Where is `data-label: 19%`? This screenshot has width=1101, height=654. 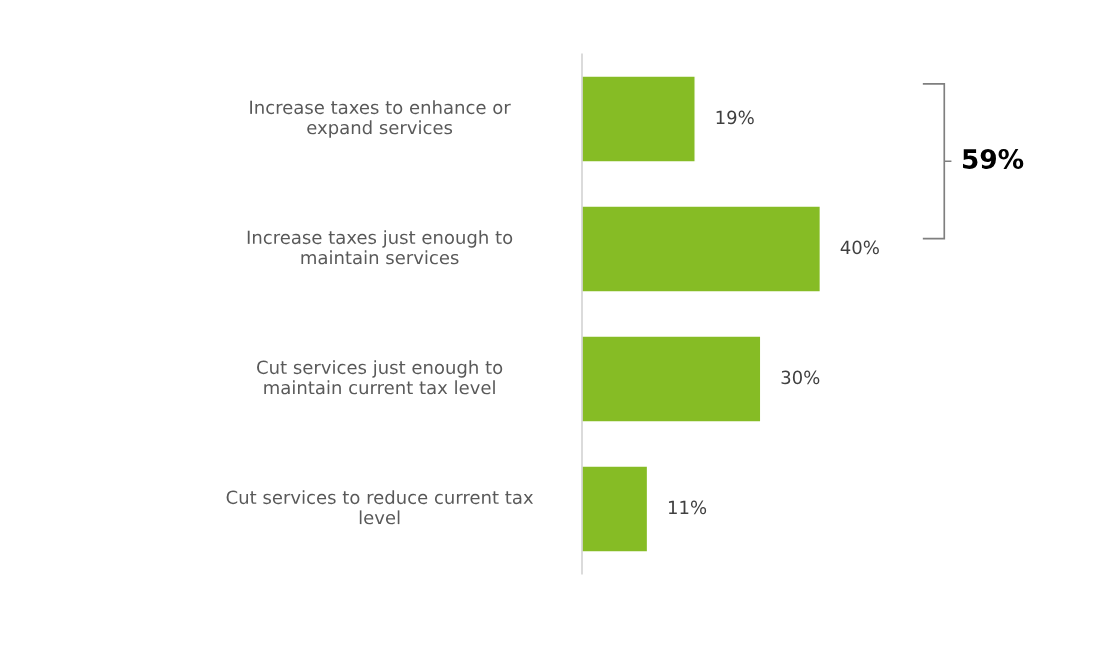
data-label: 19% is located at coordinates (735, 117).